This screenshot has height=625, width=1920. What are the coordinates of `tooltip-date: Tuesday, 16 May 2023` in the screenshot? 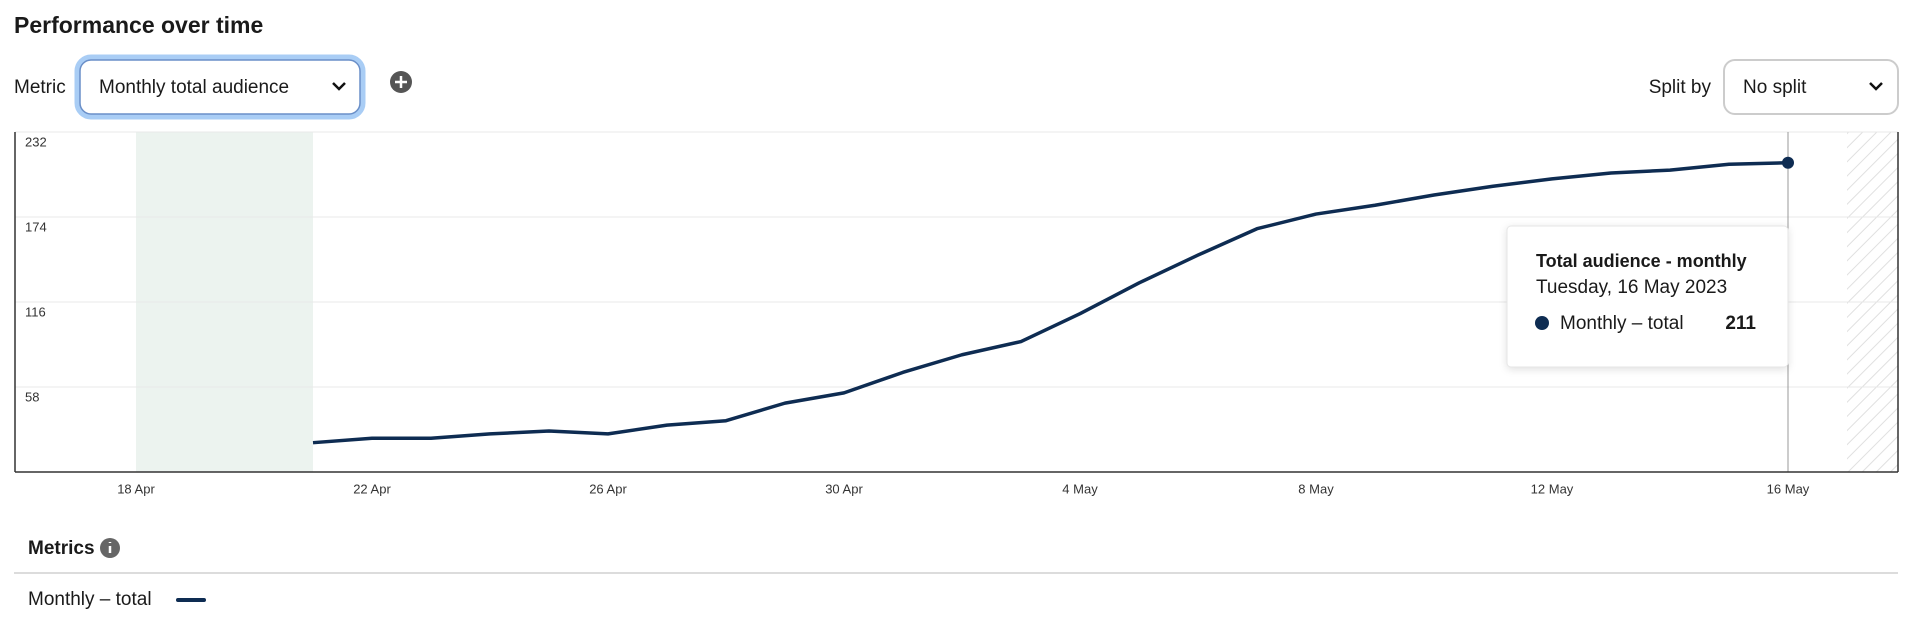 It's located at (1631, 287).